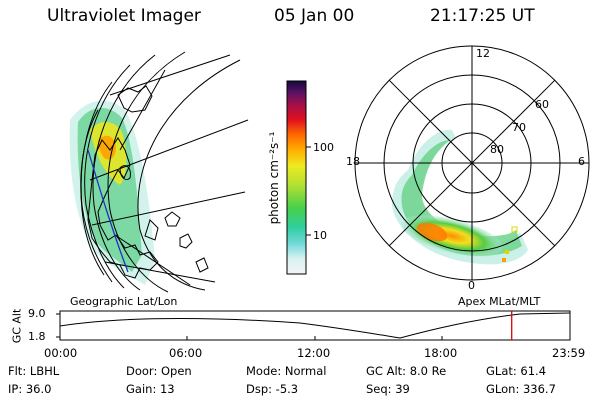 This screenshot has height=400, width=600. What do you see at coordinates (150, 389) in the screenshot?
I see `status-gain: Gain: 13` at bounding box center [150, 389].